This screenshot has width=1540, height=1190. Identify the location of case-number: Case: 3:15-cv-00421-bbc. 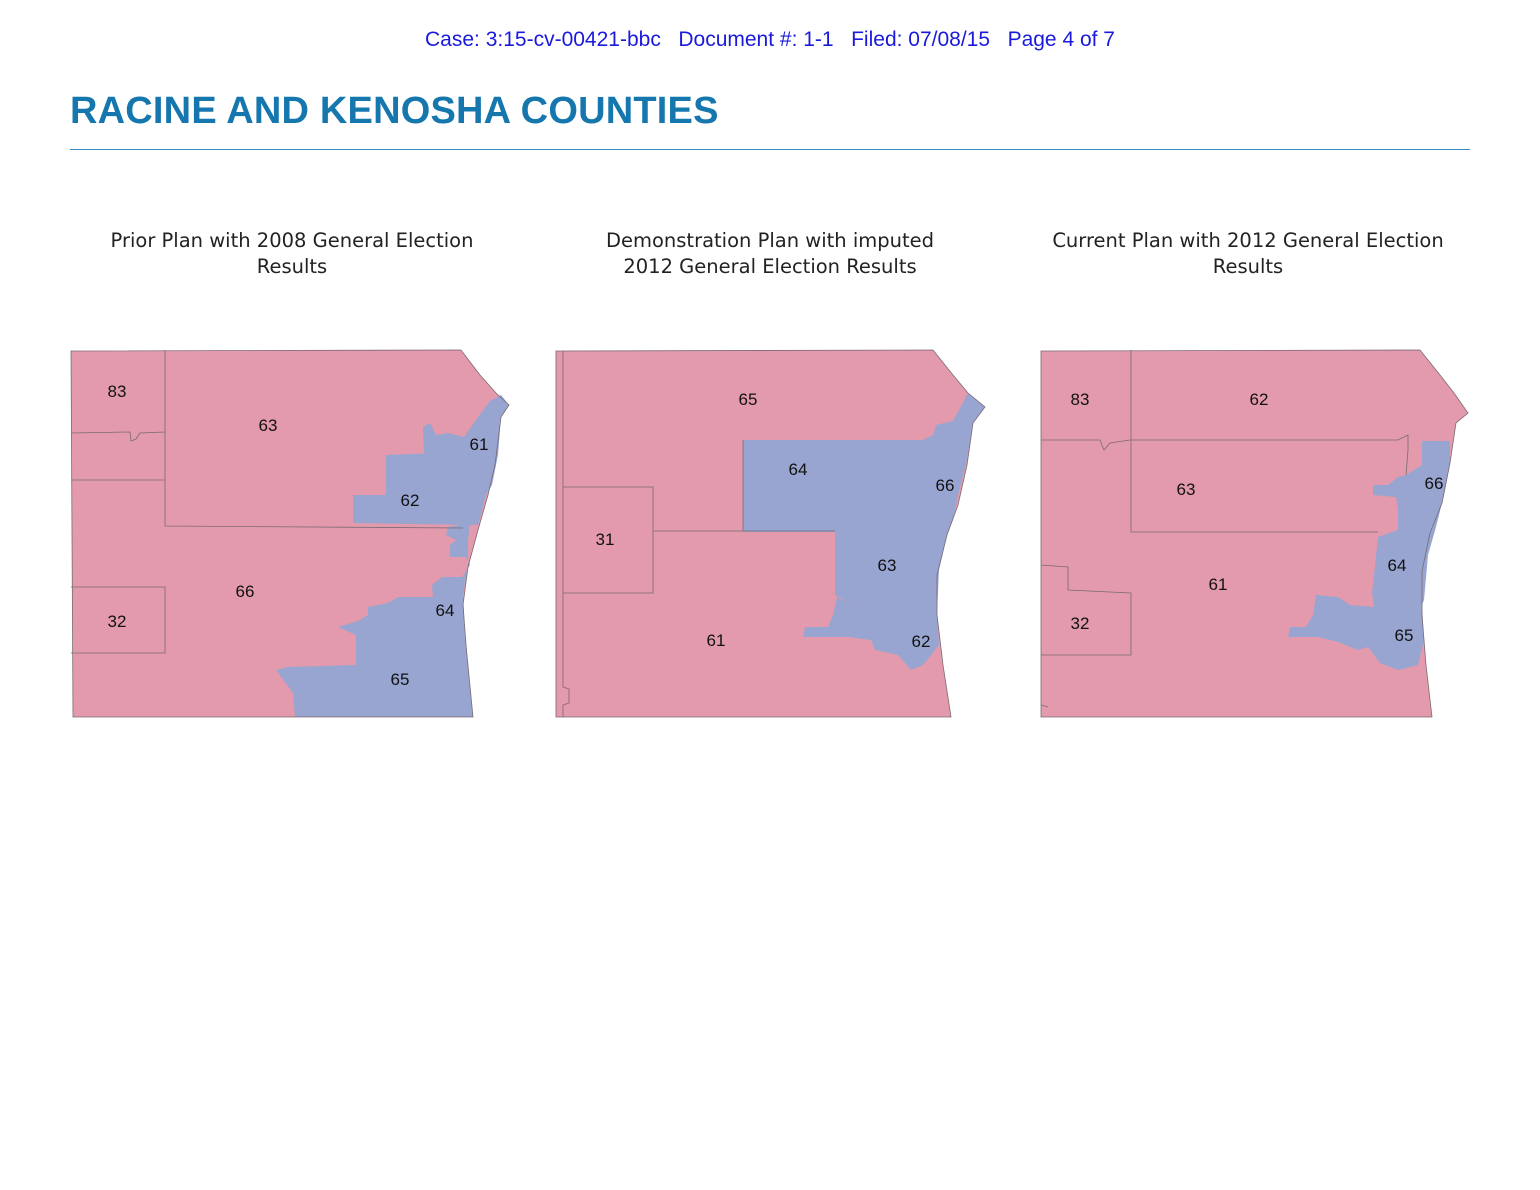
(543, 39).